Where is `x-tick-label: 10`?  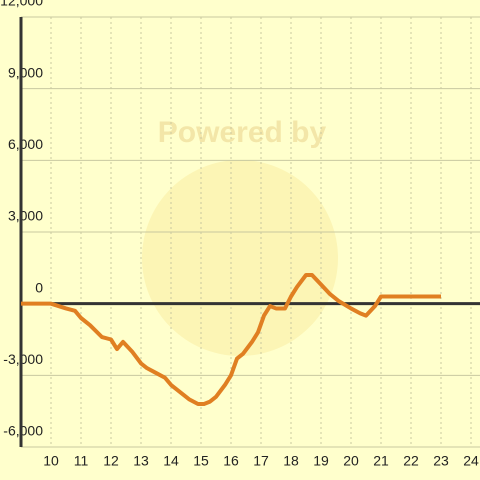
x-tick-label: 10 is located at coordinates (51, 461).